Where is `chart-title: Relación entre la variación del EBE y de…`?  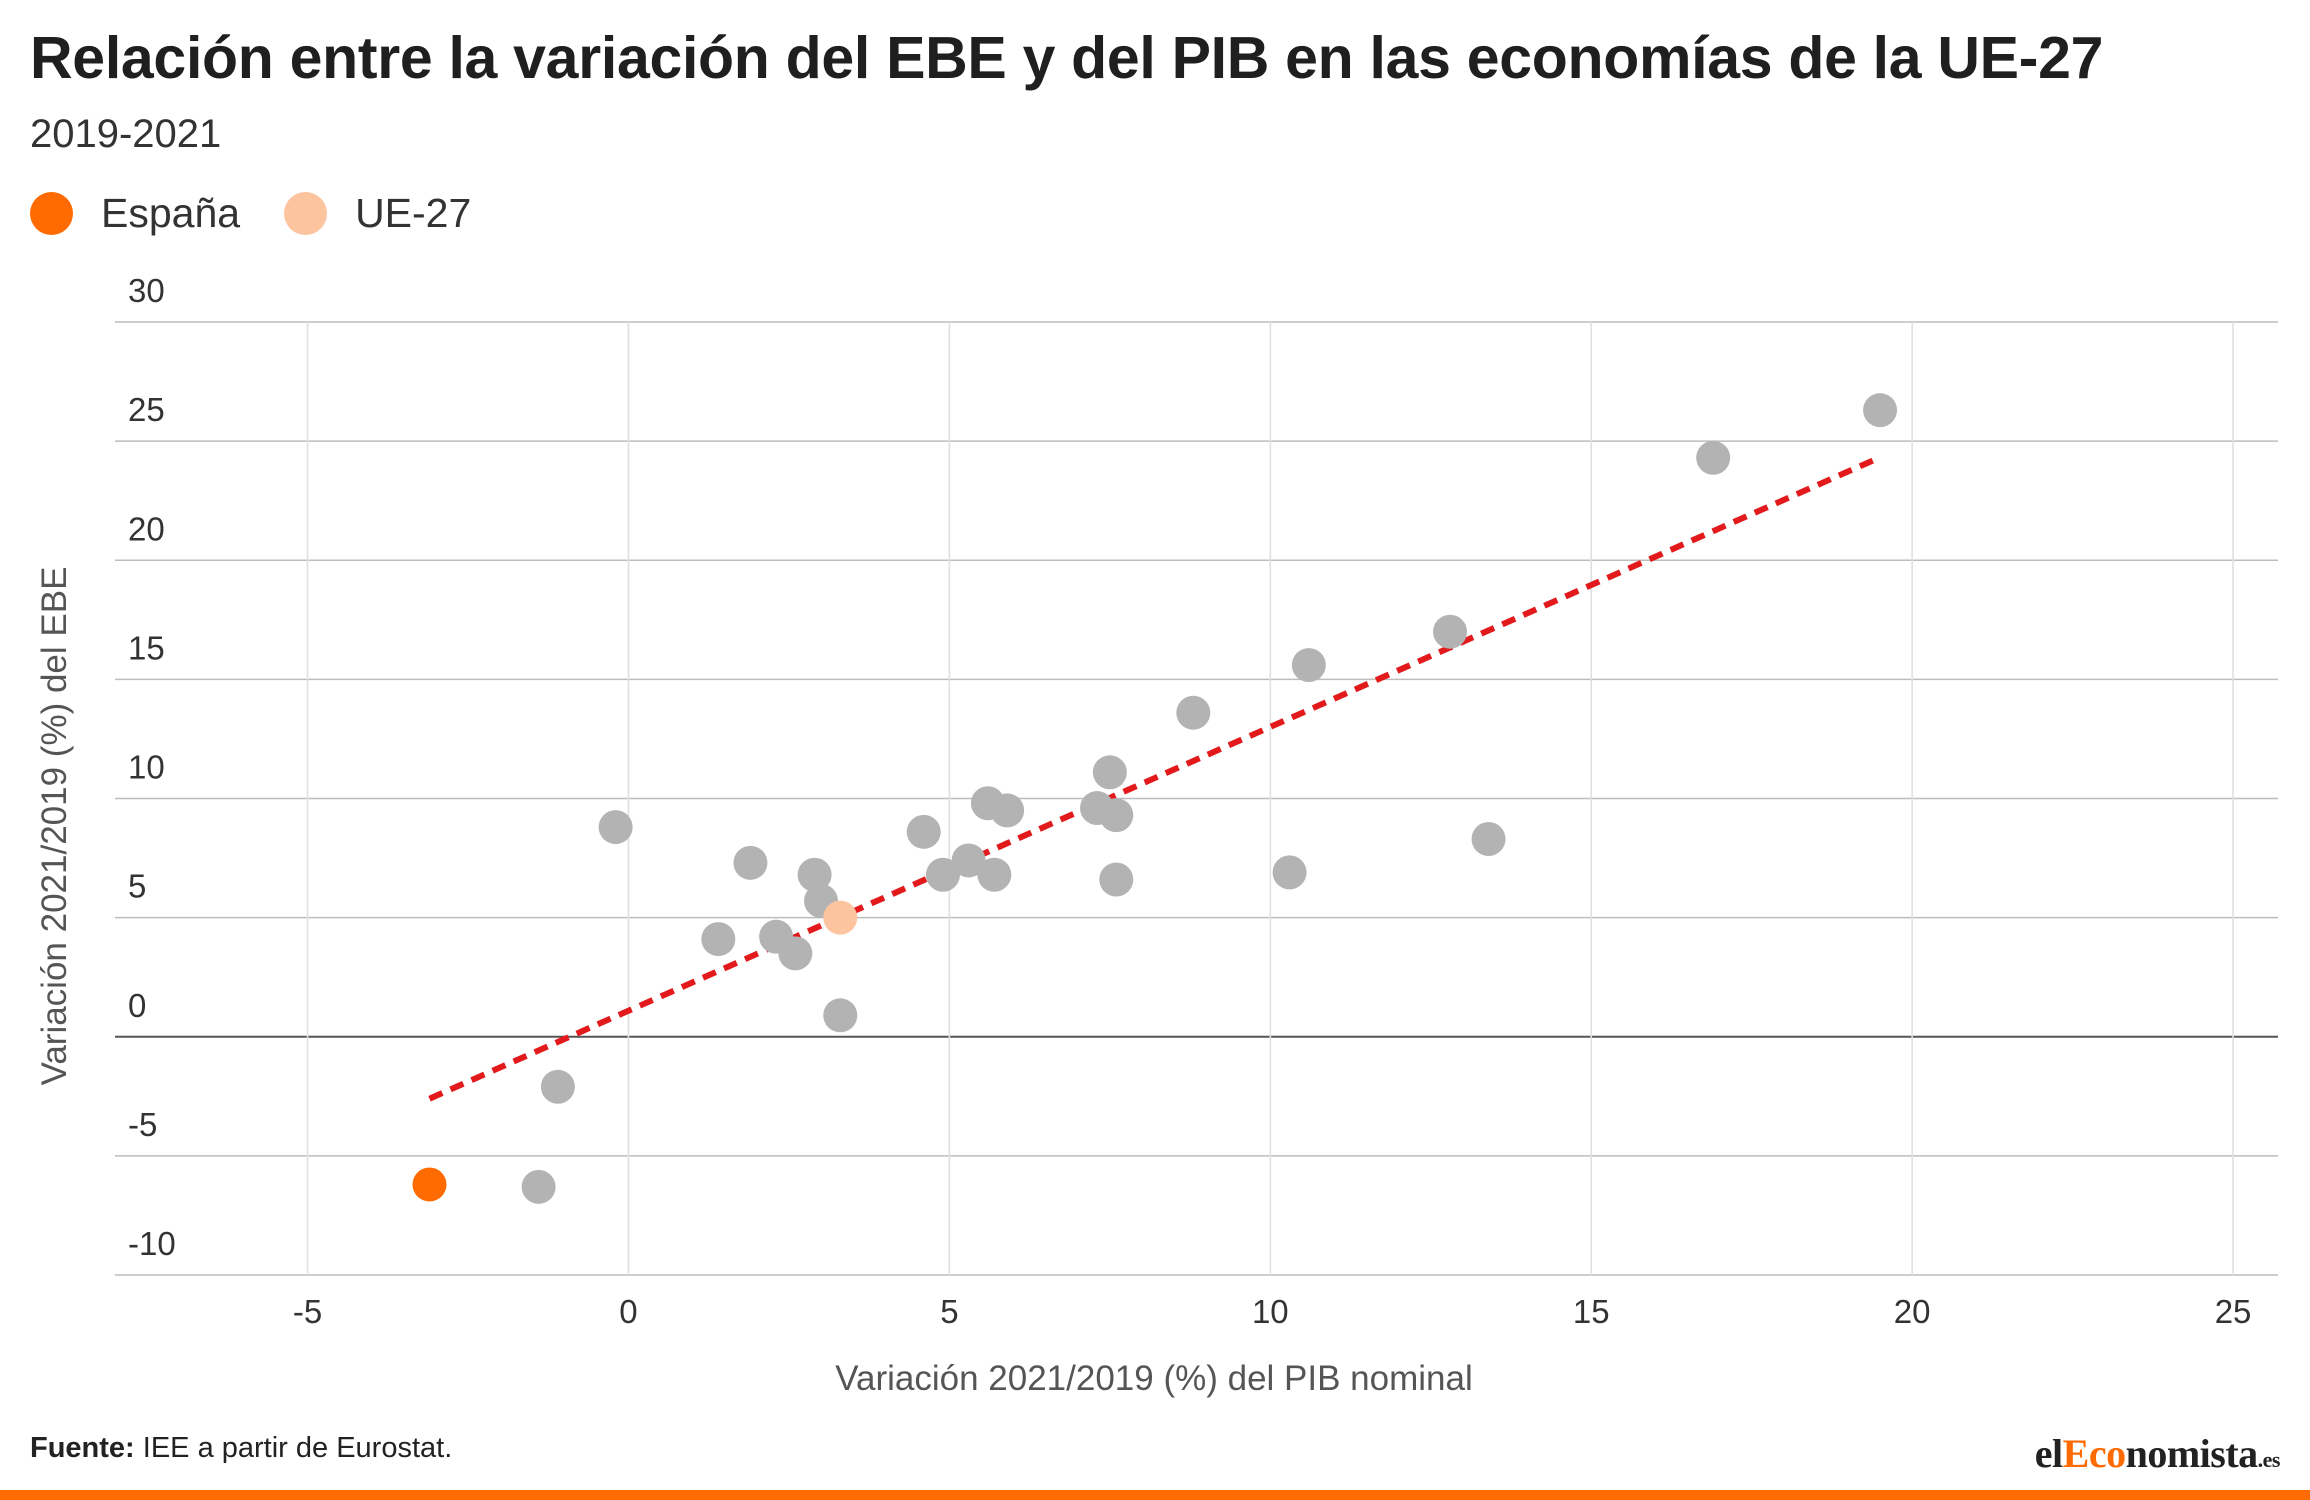 chart-title: Relación entre la variación del EBE y de… is located at coordinates (1067, 58).